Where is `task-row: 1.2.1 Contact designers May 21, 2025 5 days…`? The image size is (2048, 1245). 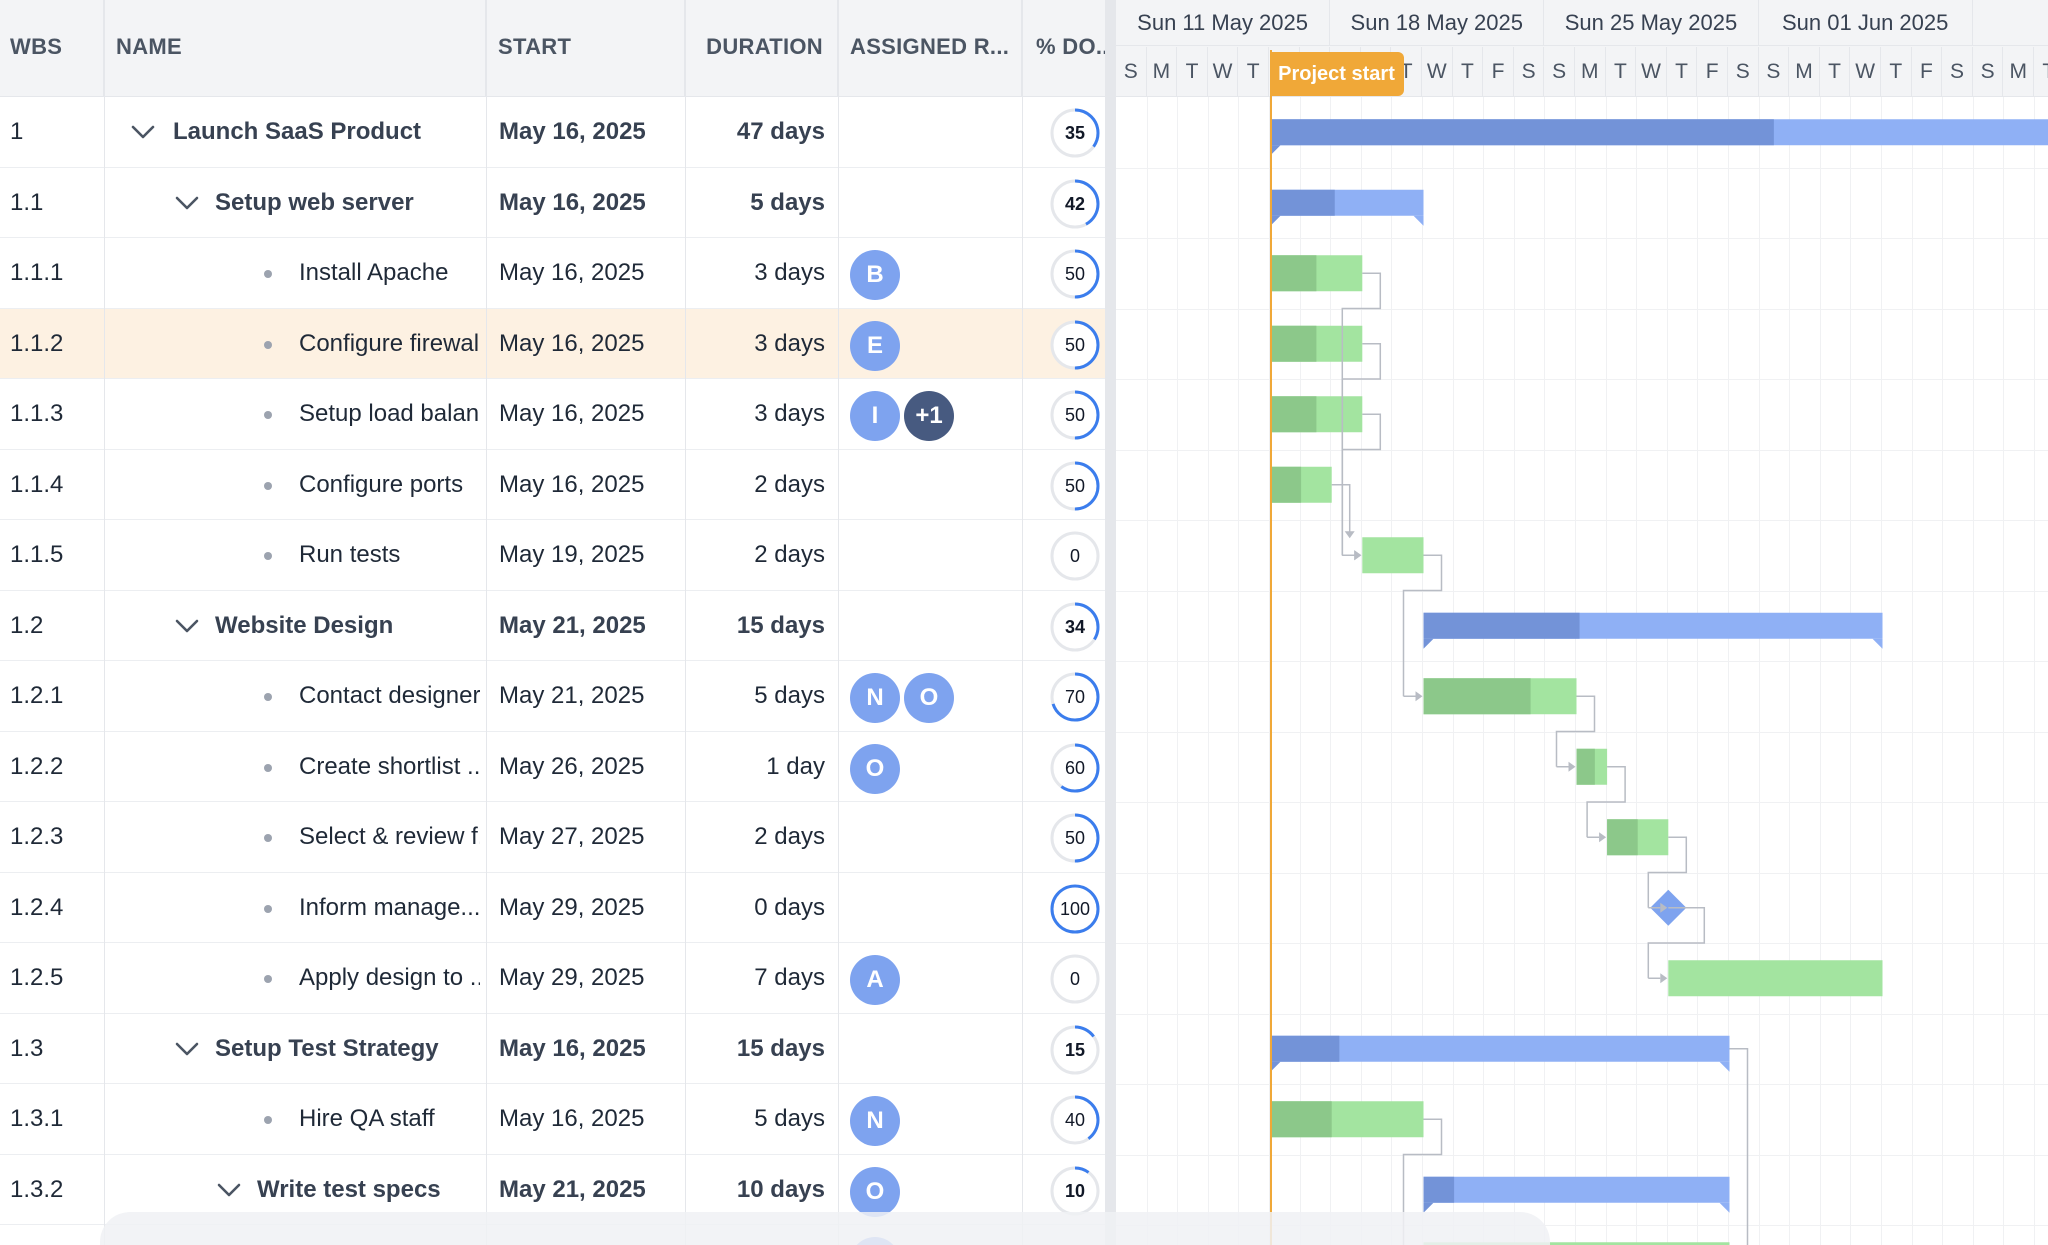
task-row: 1.2.1 Contact designers May 21, 2025 5 days… is located at coordinates (552, 696).